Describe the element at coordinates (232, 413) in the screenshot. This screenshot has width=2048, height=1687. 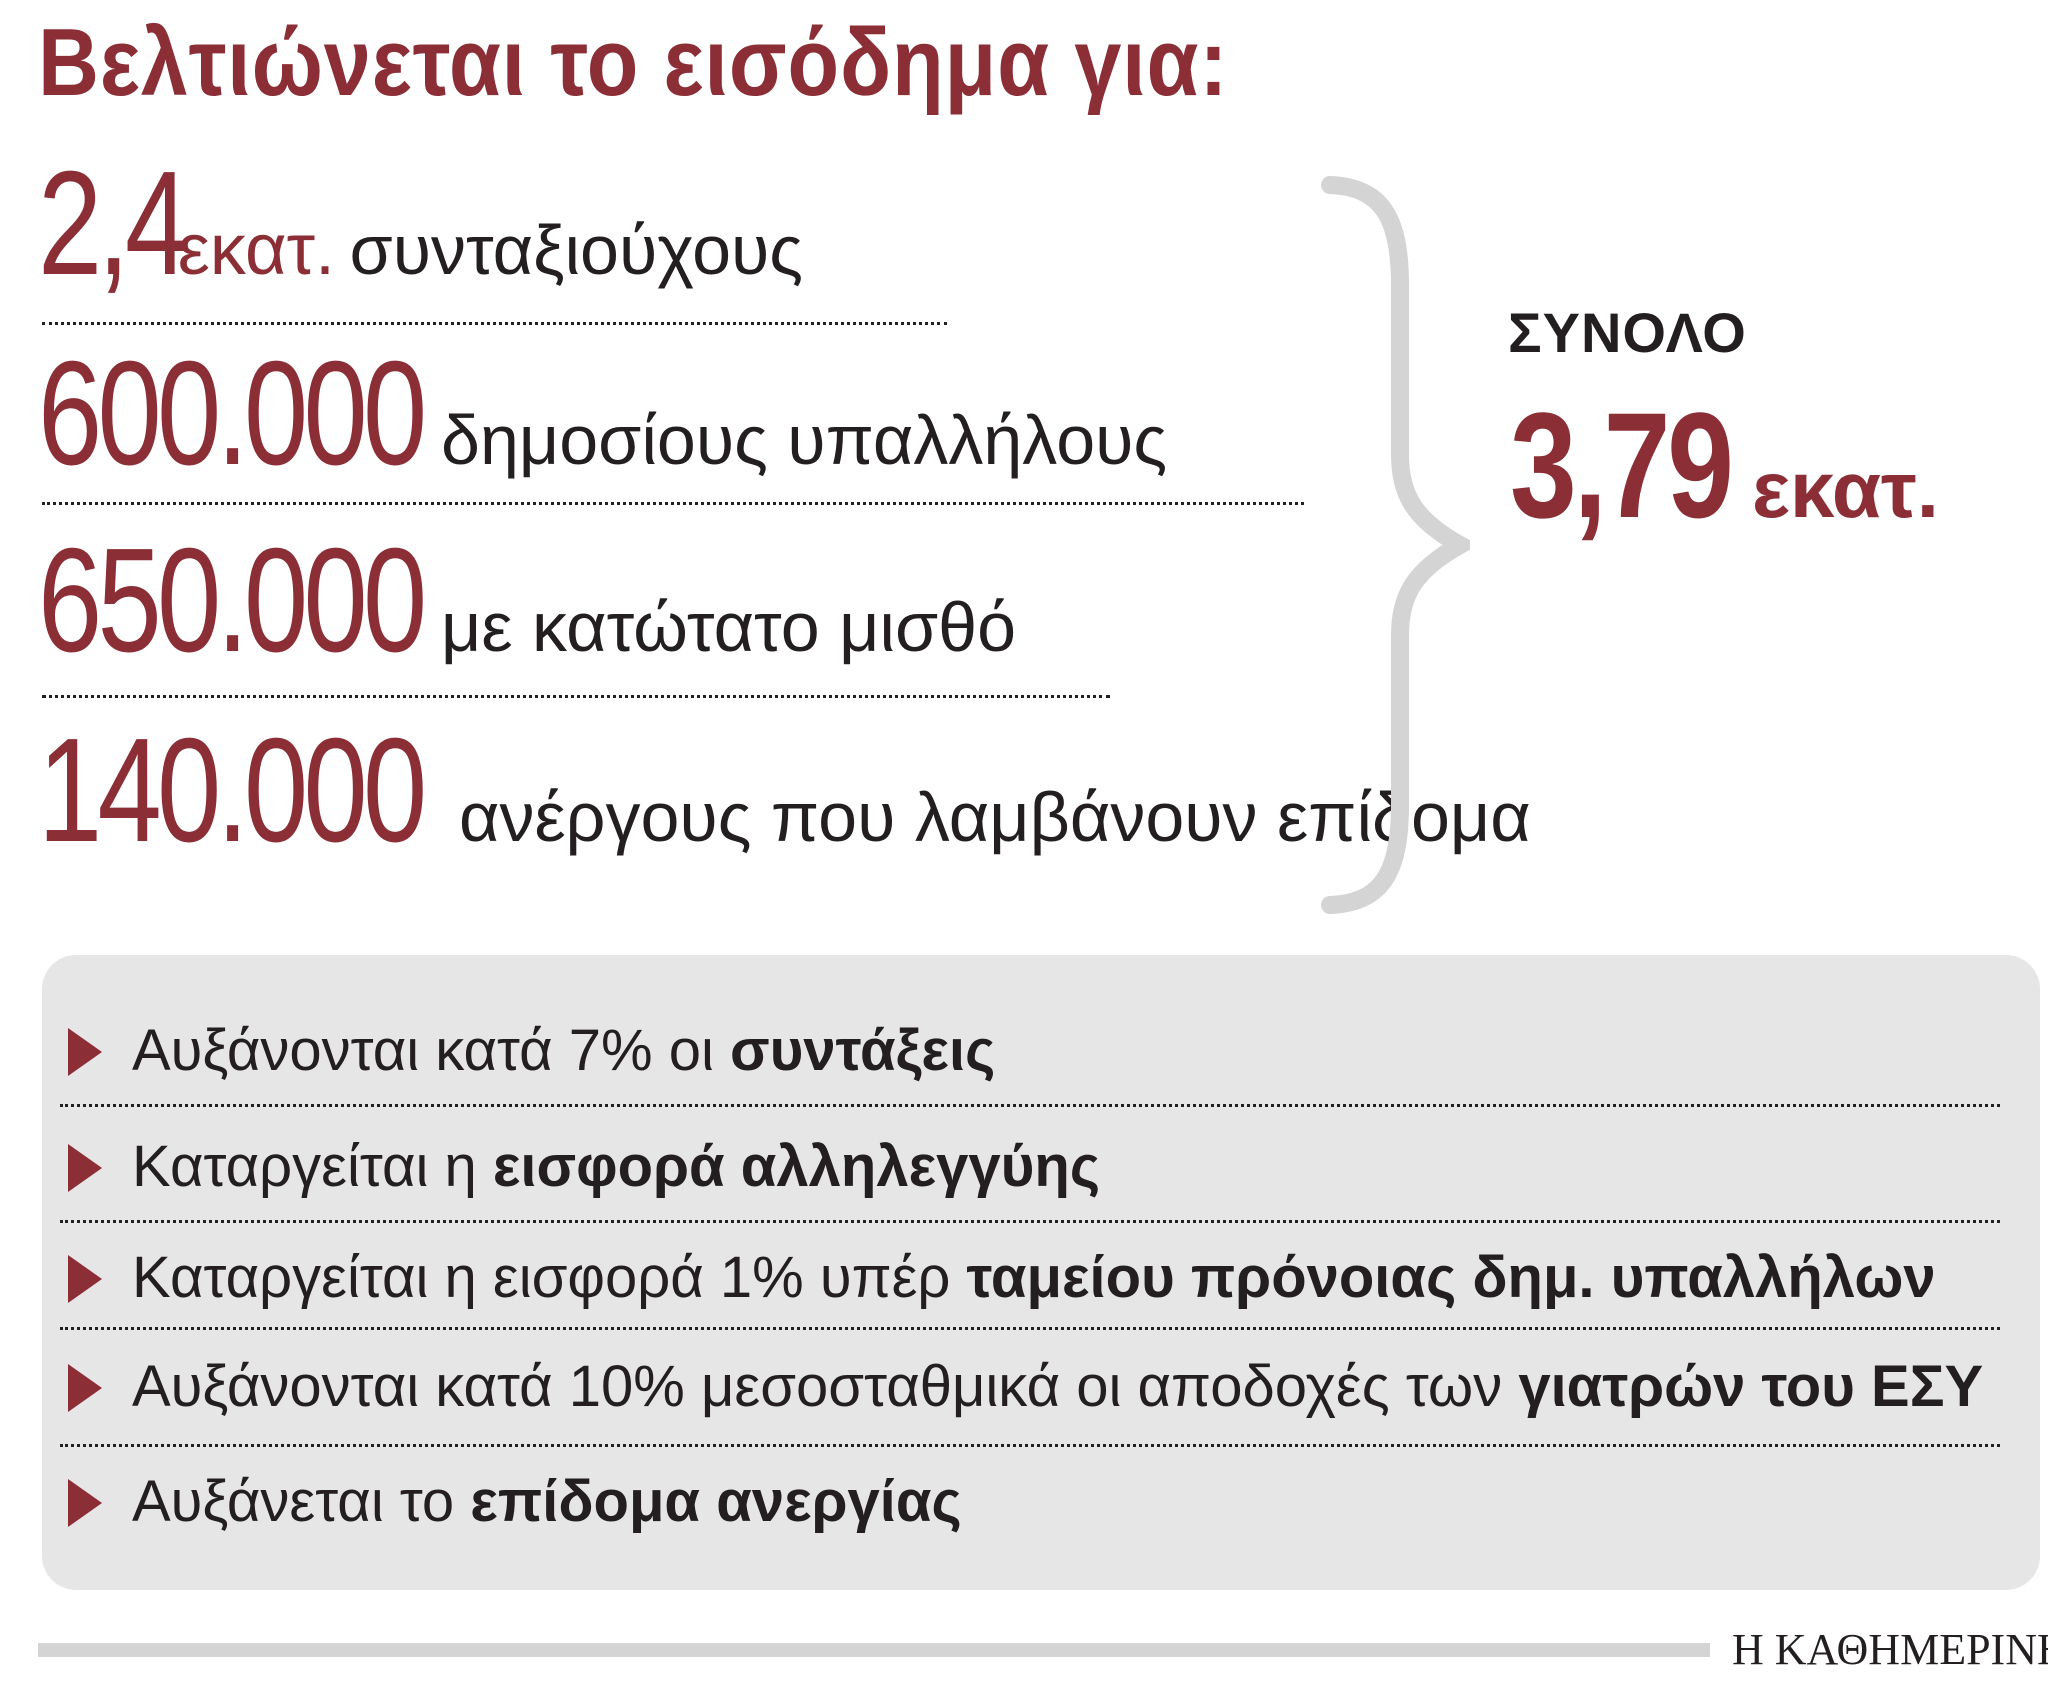
I see `stat-number: 600.000` at that location.